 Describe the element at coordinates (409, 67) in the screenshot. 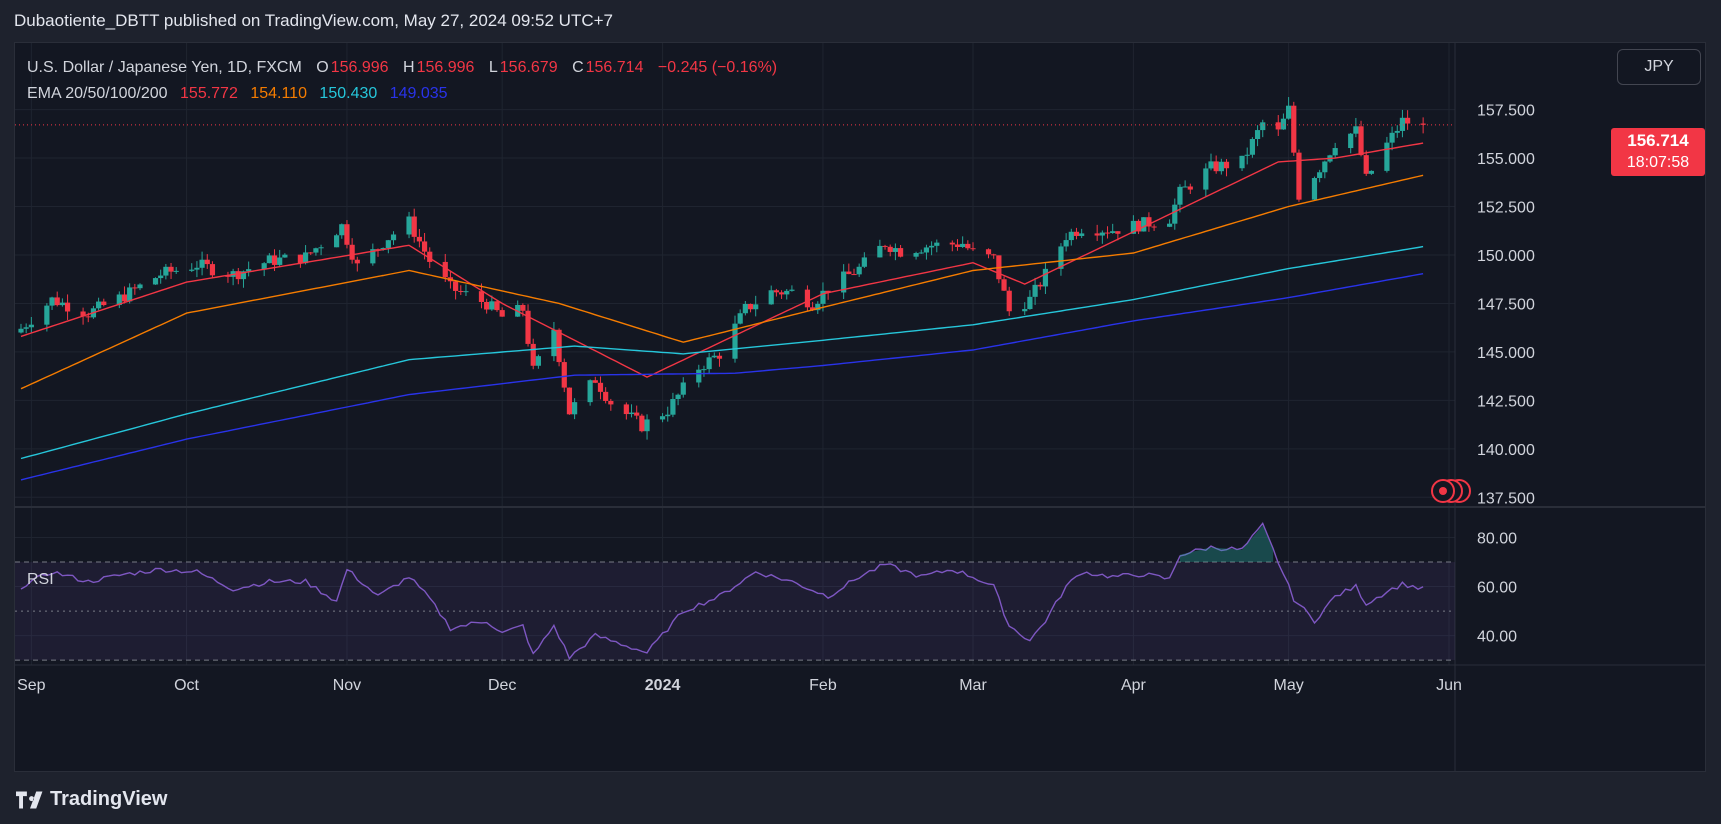

I see `high-label: H` at that location.